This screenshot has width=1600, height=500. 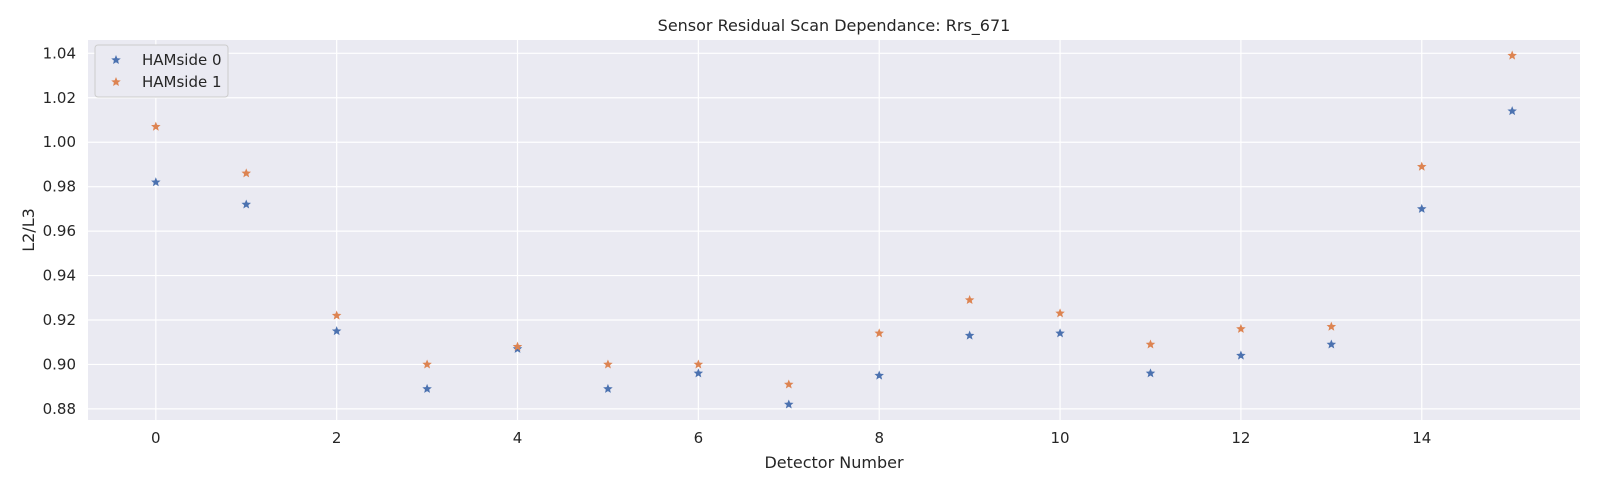 What do you see at coordinates (834, 26) in the screenshot?
I see `chart-title: Sensor Residual Scan Dependance: Rrs_671` at bounding box center [834, 26].